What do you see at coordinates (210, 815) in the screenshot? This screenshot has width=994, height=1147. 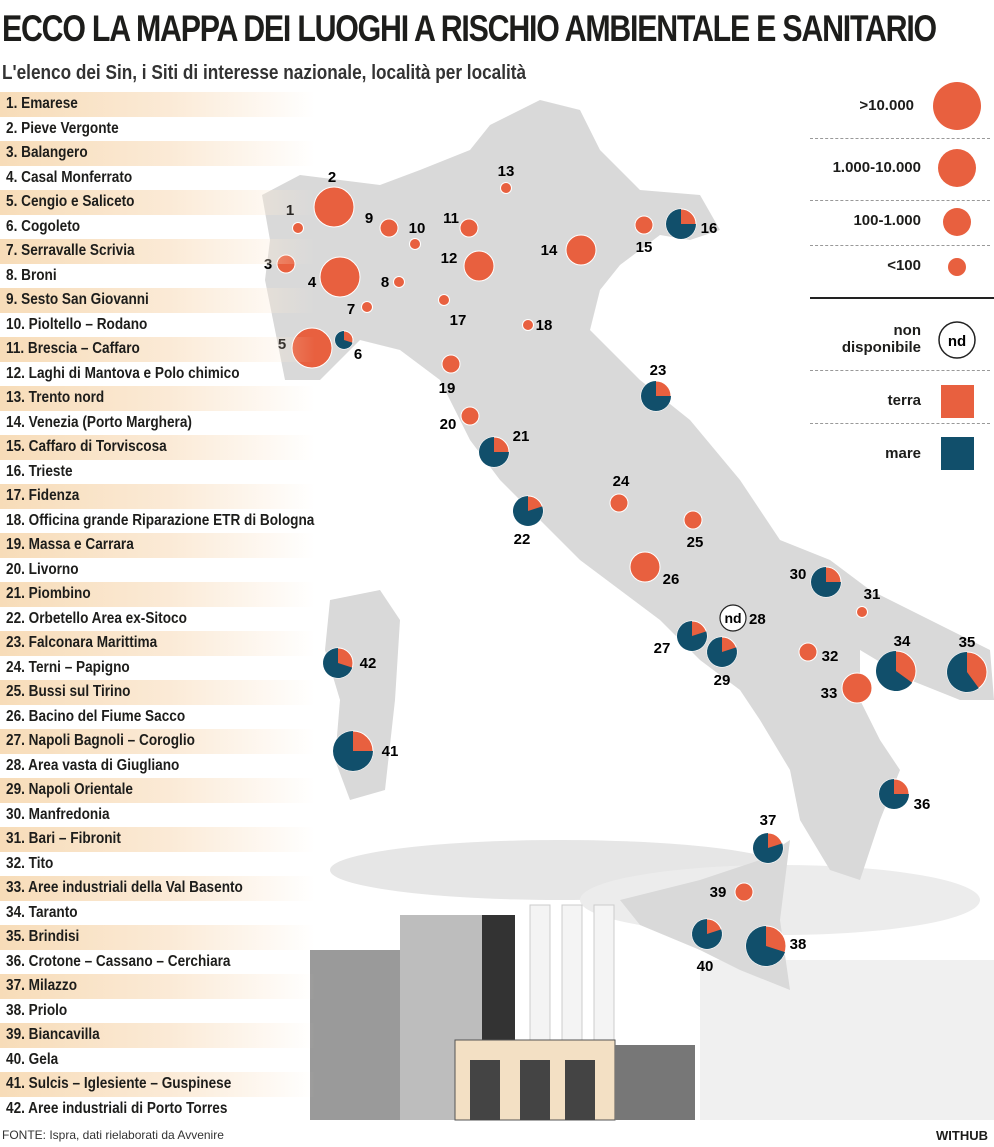 I see `site-list-item: 30. Manfredonia` at bounding box center [210, 815].